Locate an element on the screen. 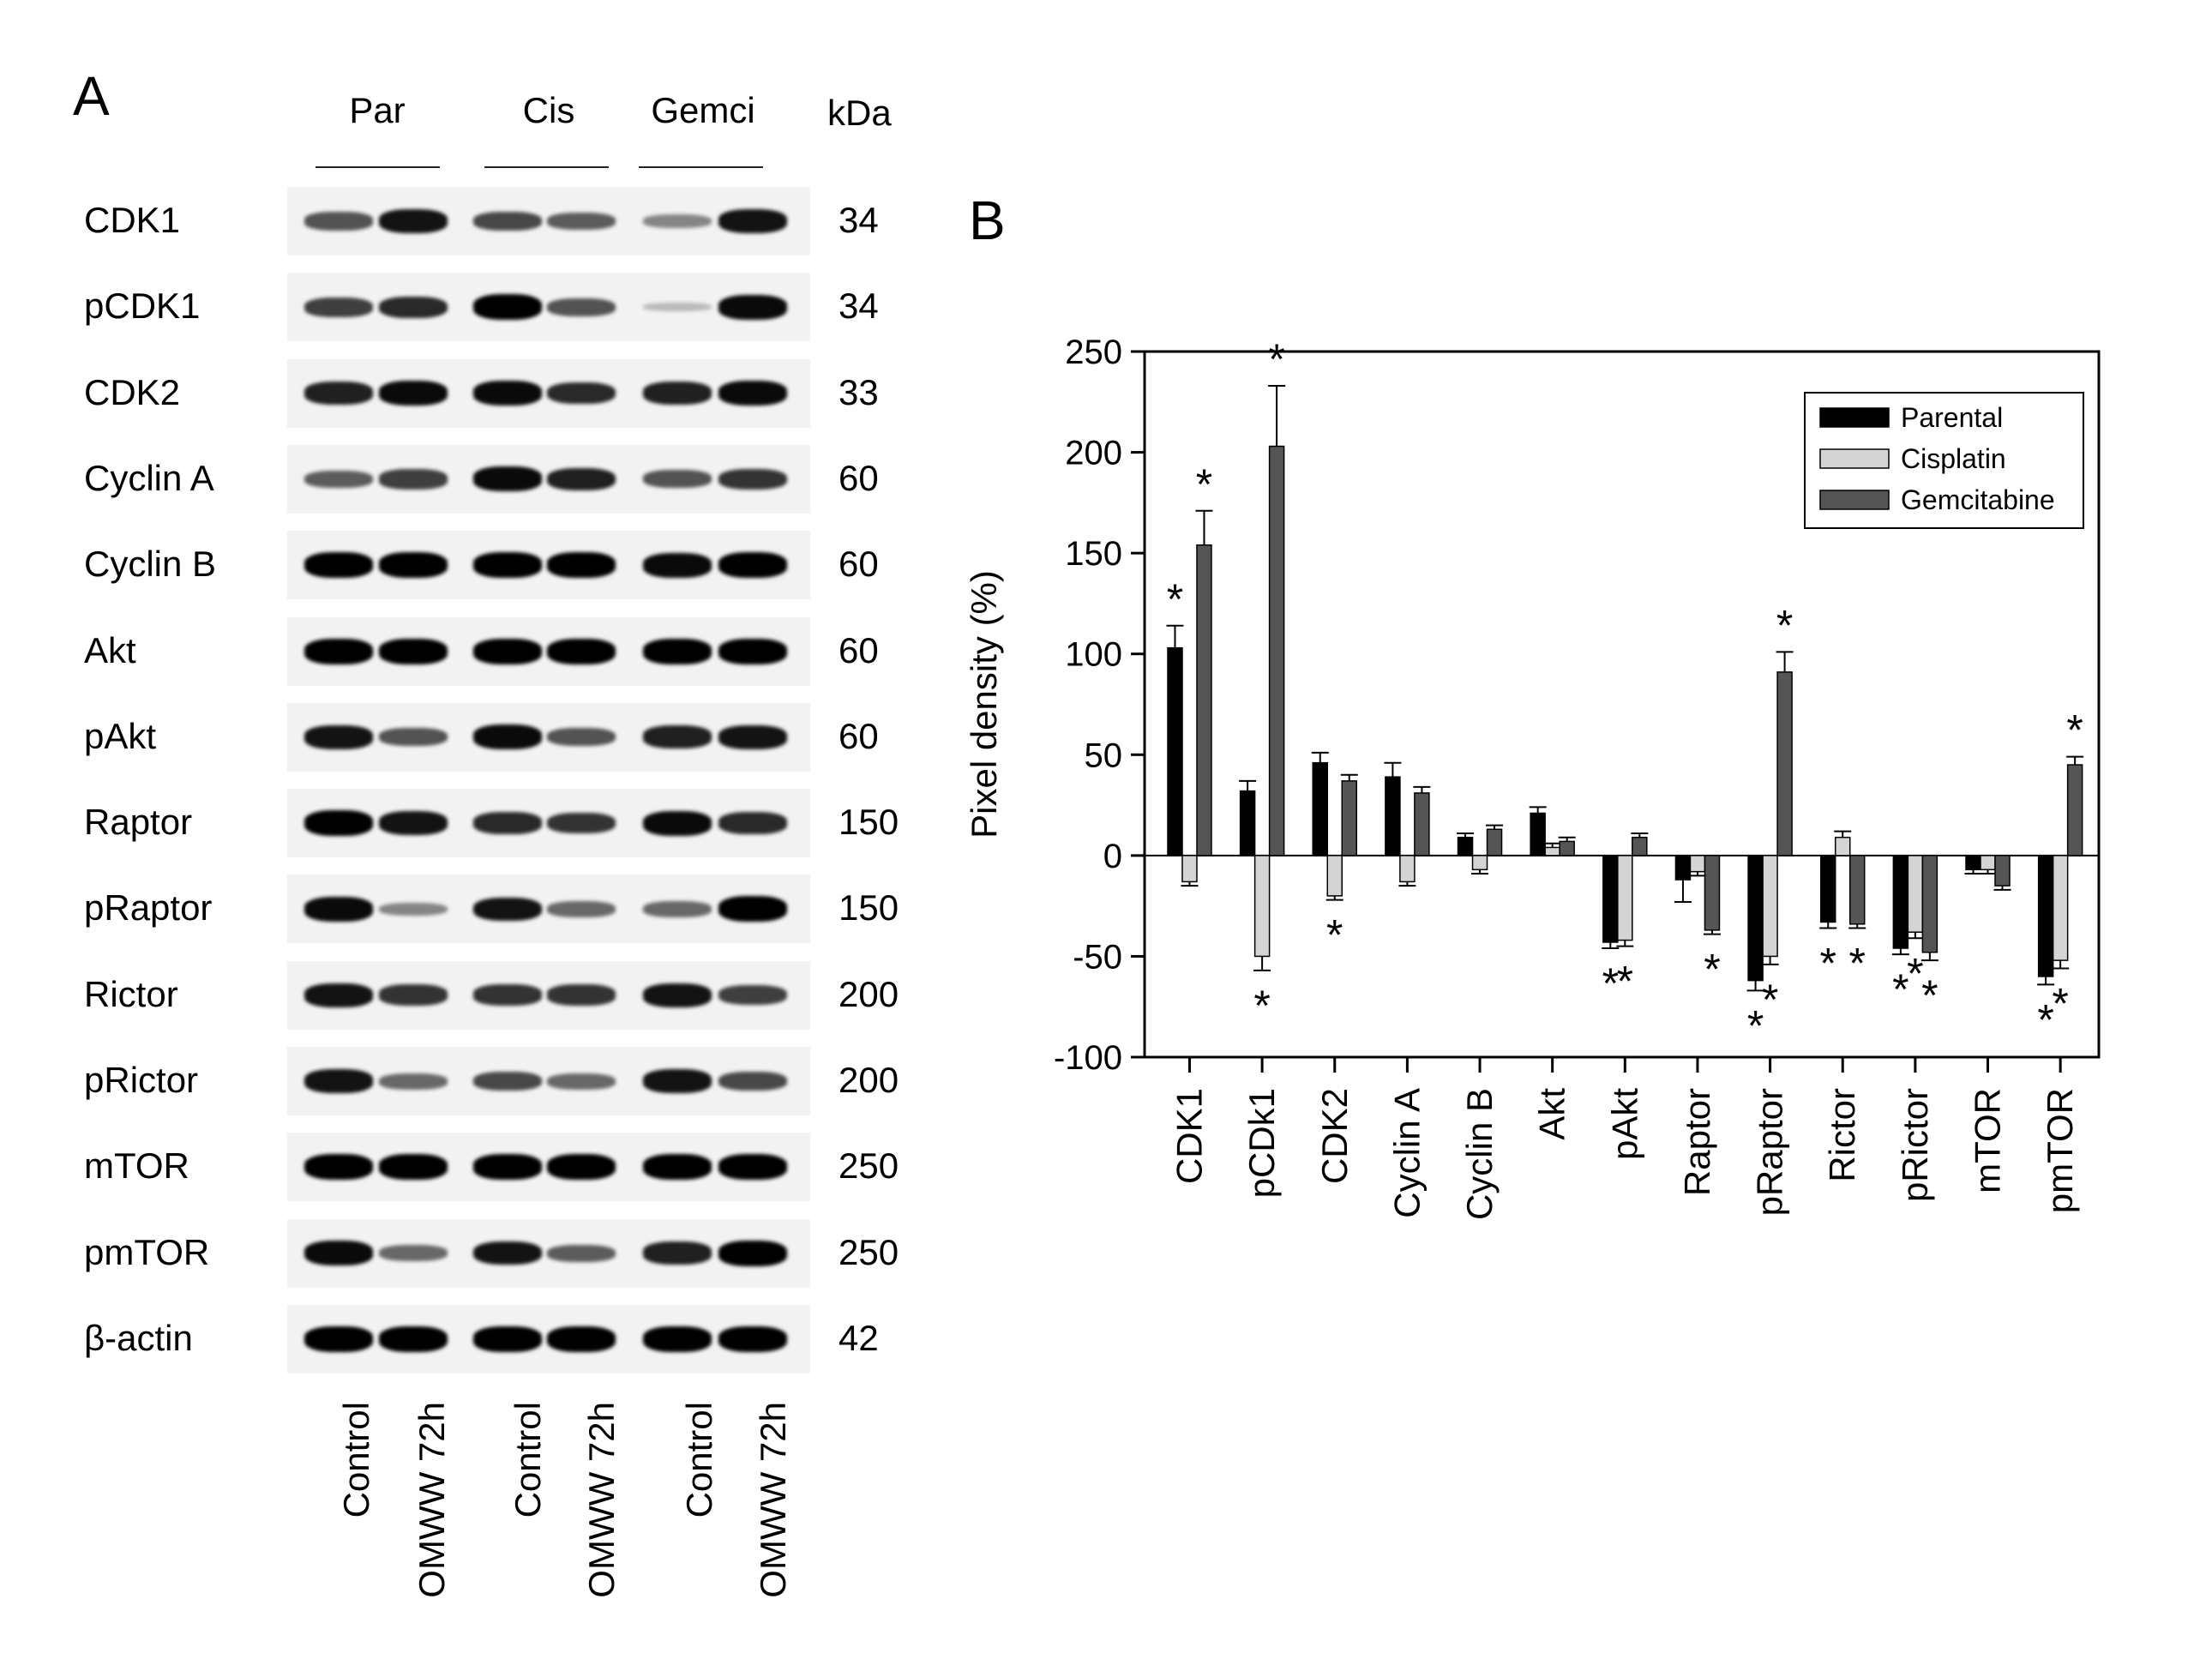 The height and width of the screenshot is (1665, 2212). x-tick-label: pAkt is located at coordinates (1624, 1124).